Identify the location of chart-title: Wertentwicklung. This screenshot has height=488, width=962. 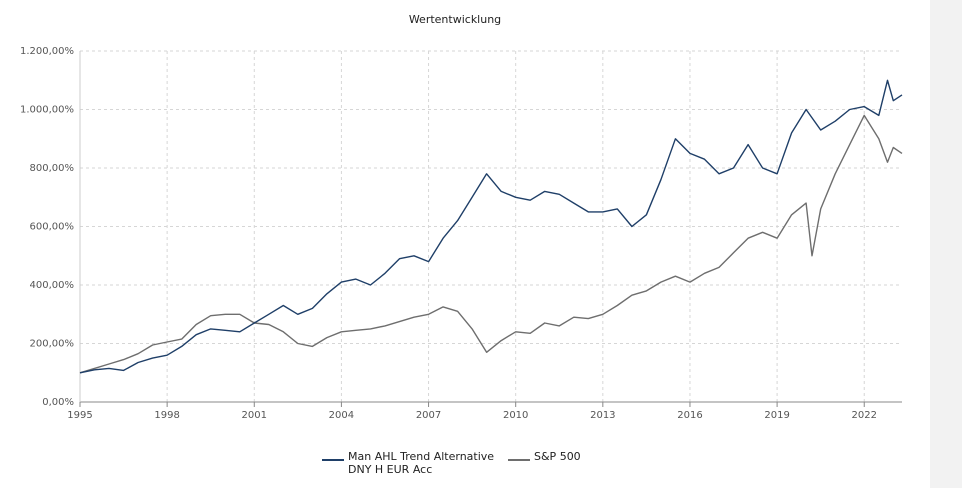
(455, 19).